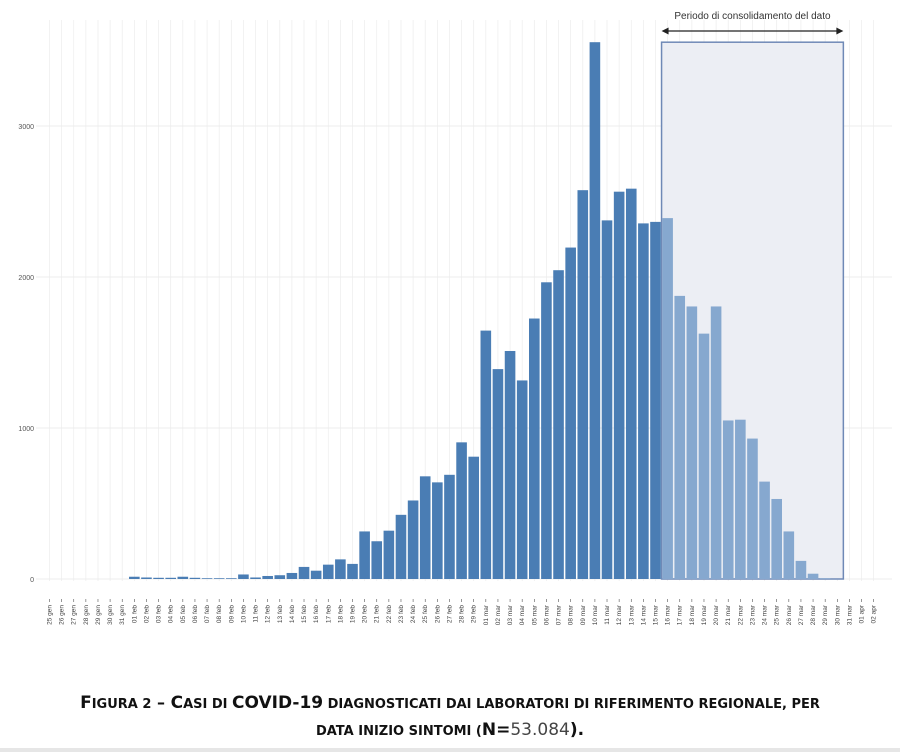 The height and width of the screenshot is (752, 900). I want to click on y-axis-ticks: 0 1000 2000 3000, so click(26, 354).